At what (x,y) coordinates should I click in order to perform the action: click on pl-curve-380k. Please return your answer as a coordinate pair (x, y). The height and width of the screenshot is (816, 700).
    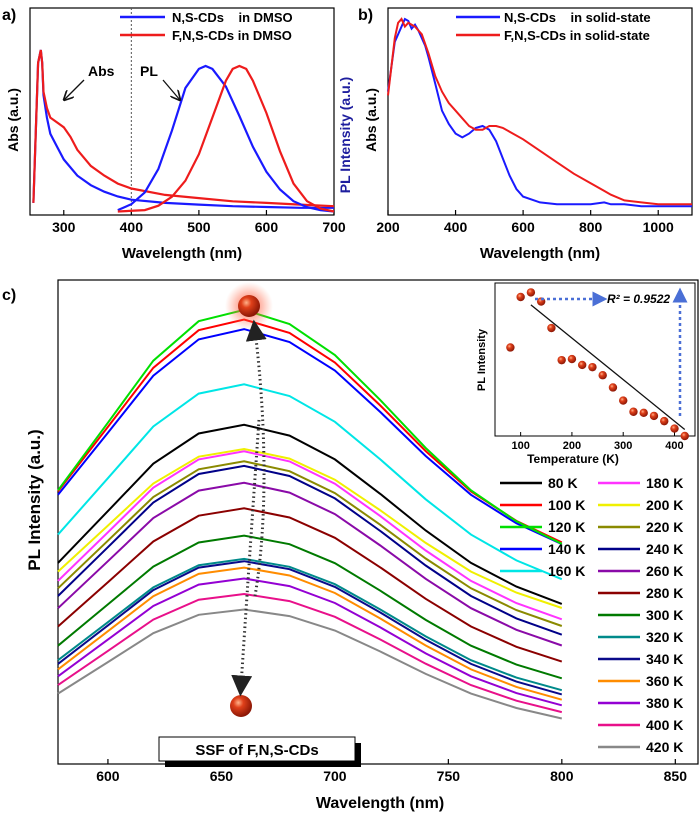
    Looking at the image, I should click on (310, 642).